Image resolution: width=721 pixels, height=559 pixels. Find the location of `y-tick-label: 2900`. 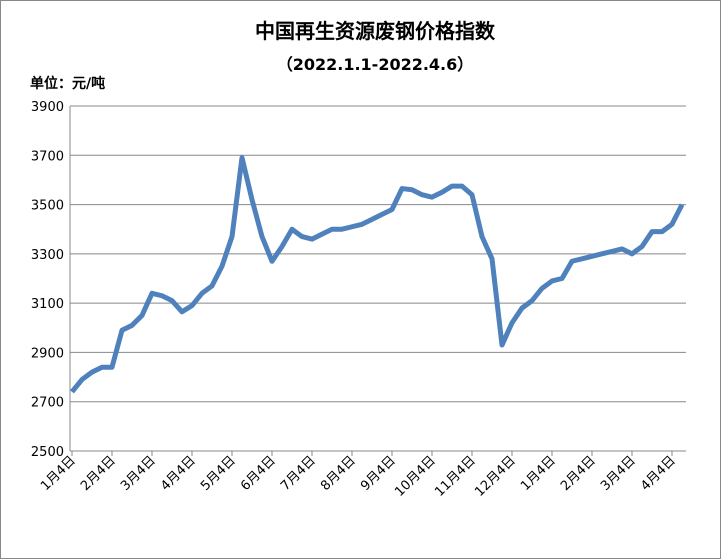

y-tick-label: 2900 is located at coordinates (47, 353).